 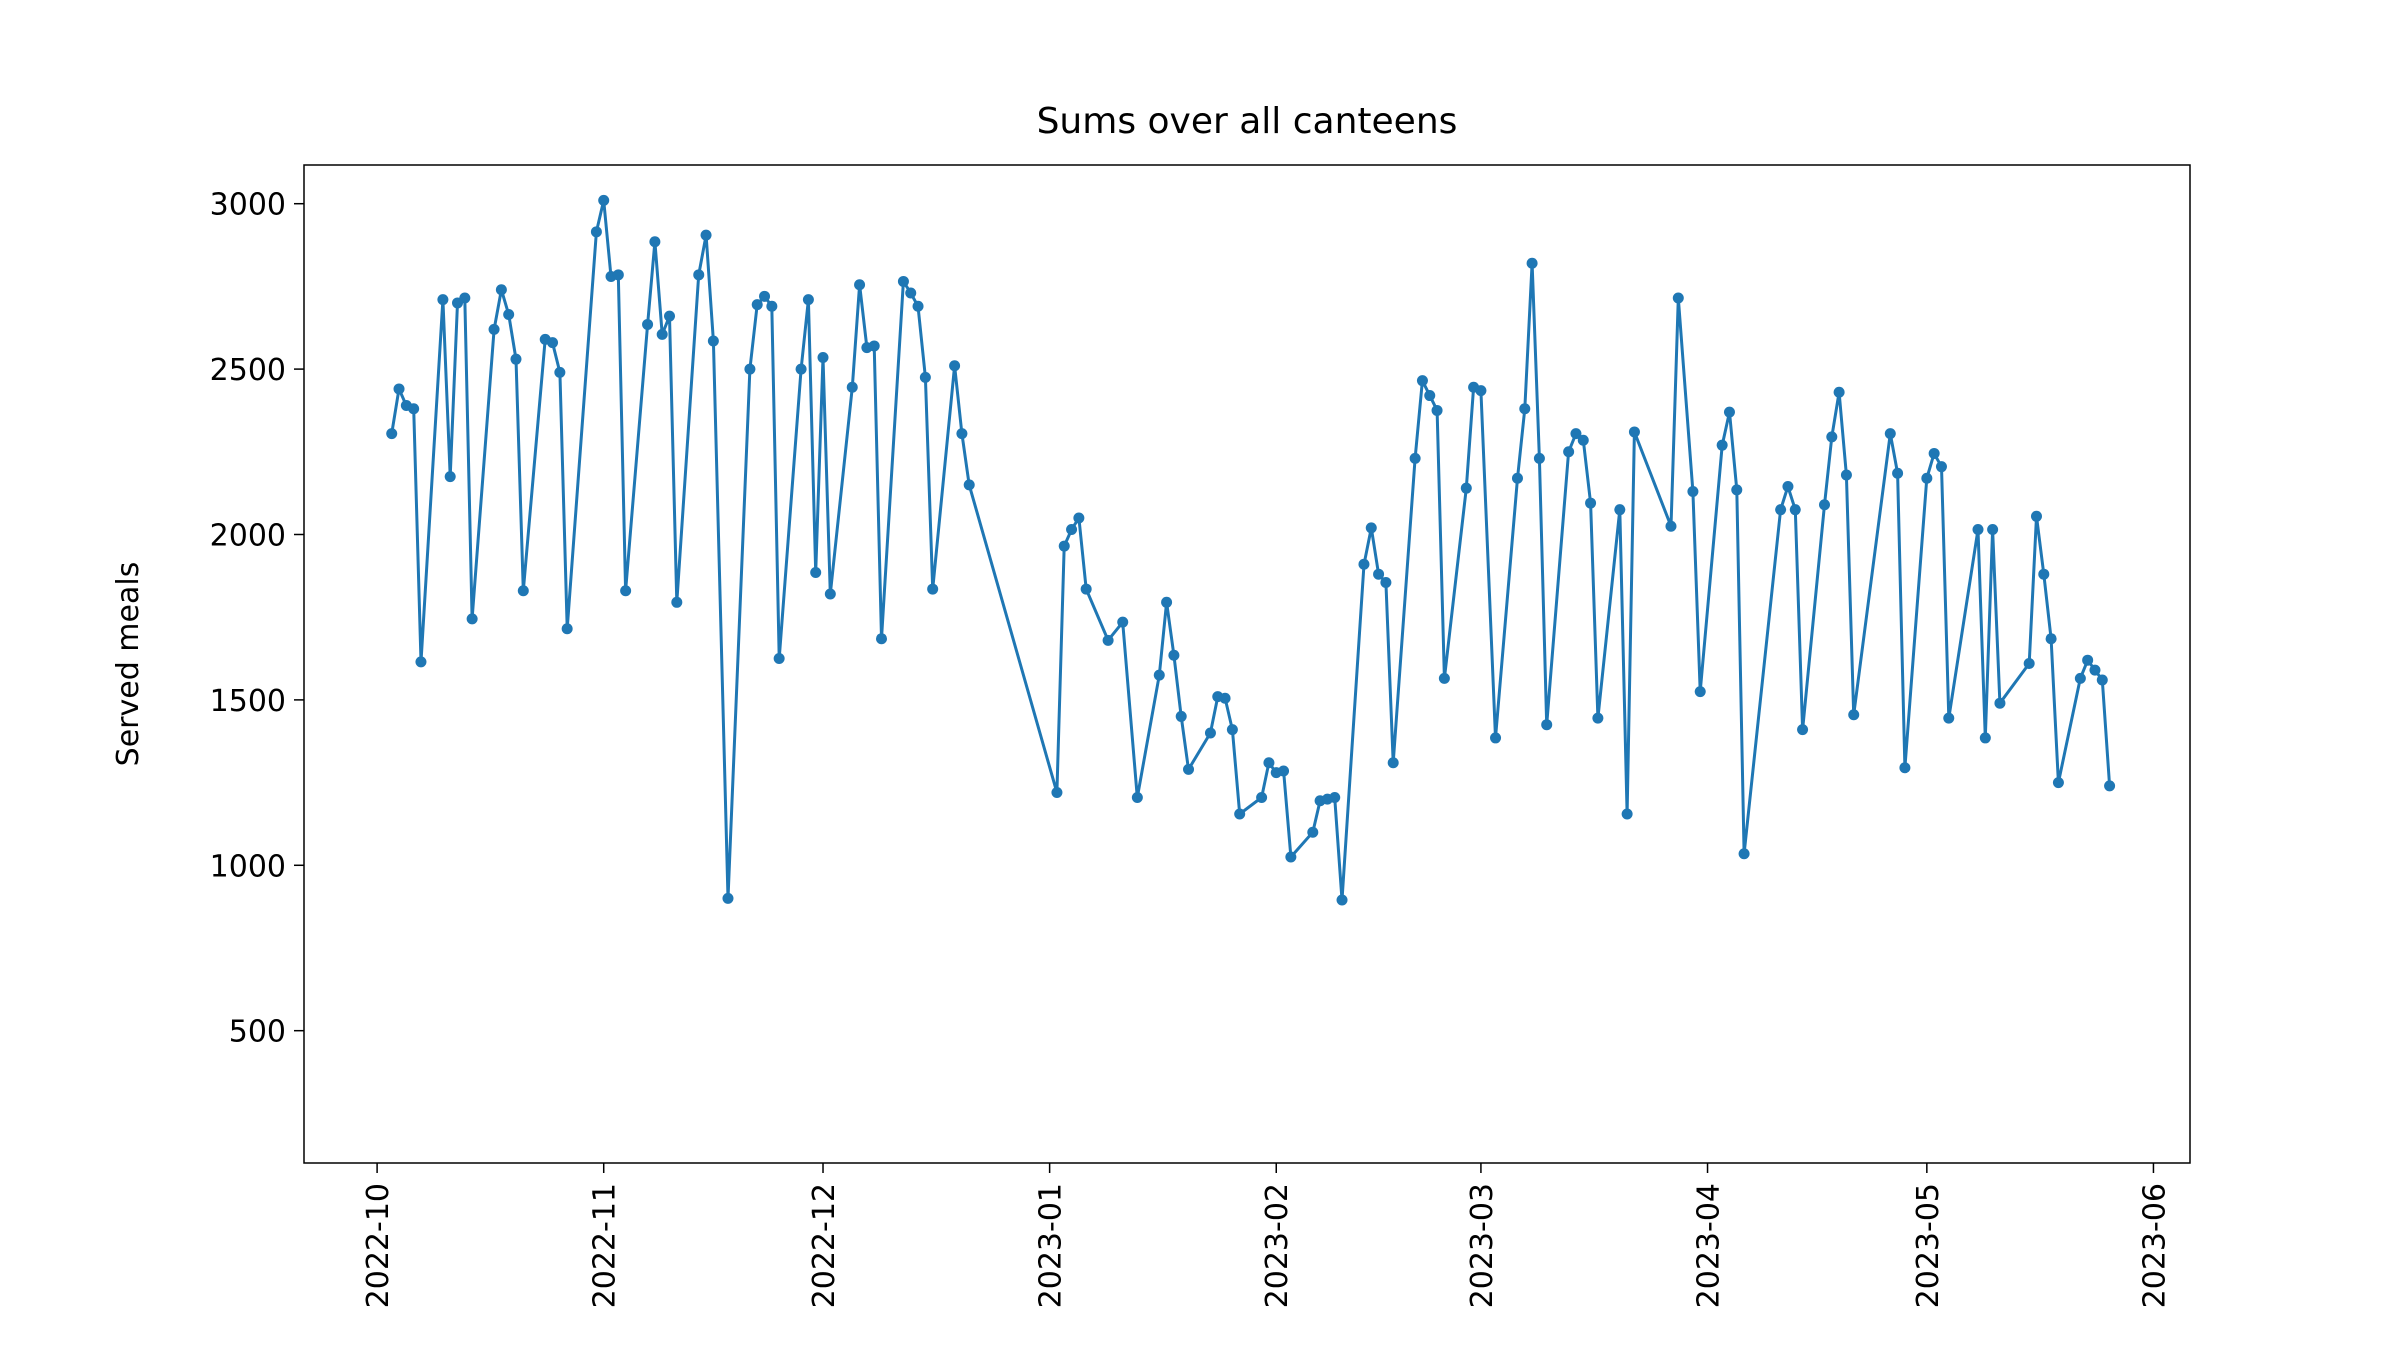 I want to click on y-tick-label: 3000, so click(x=248, y=205).